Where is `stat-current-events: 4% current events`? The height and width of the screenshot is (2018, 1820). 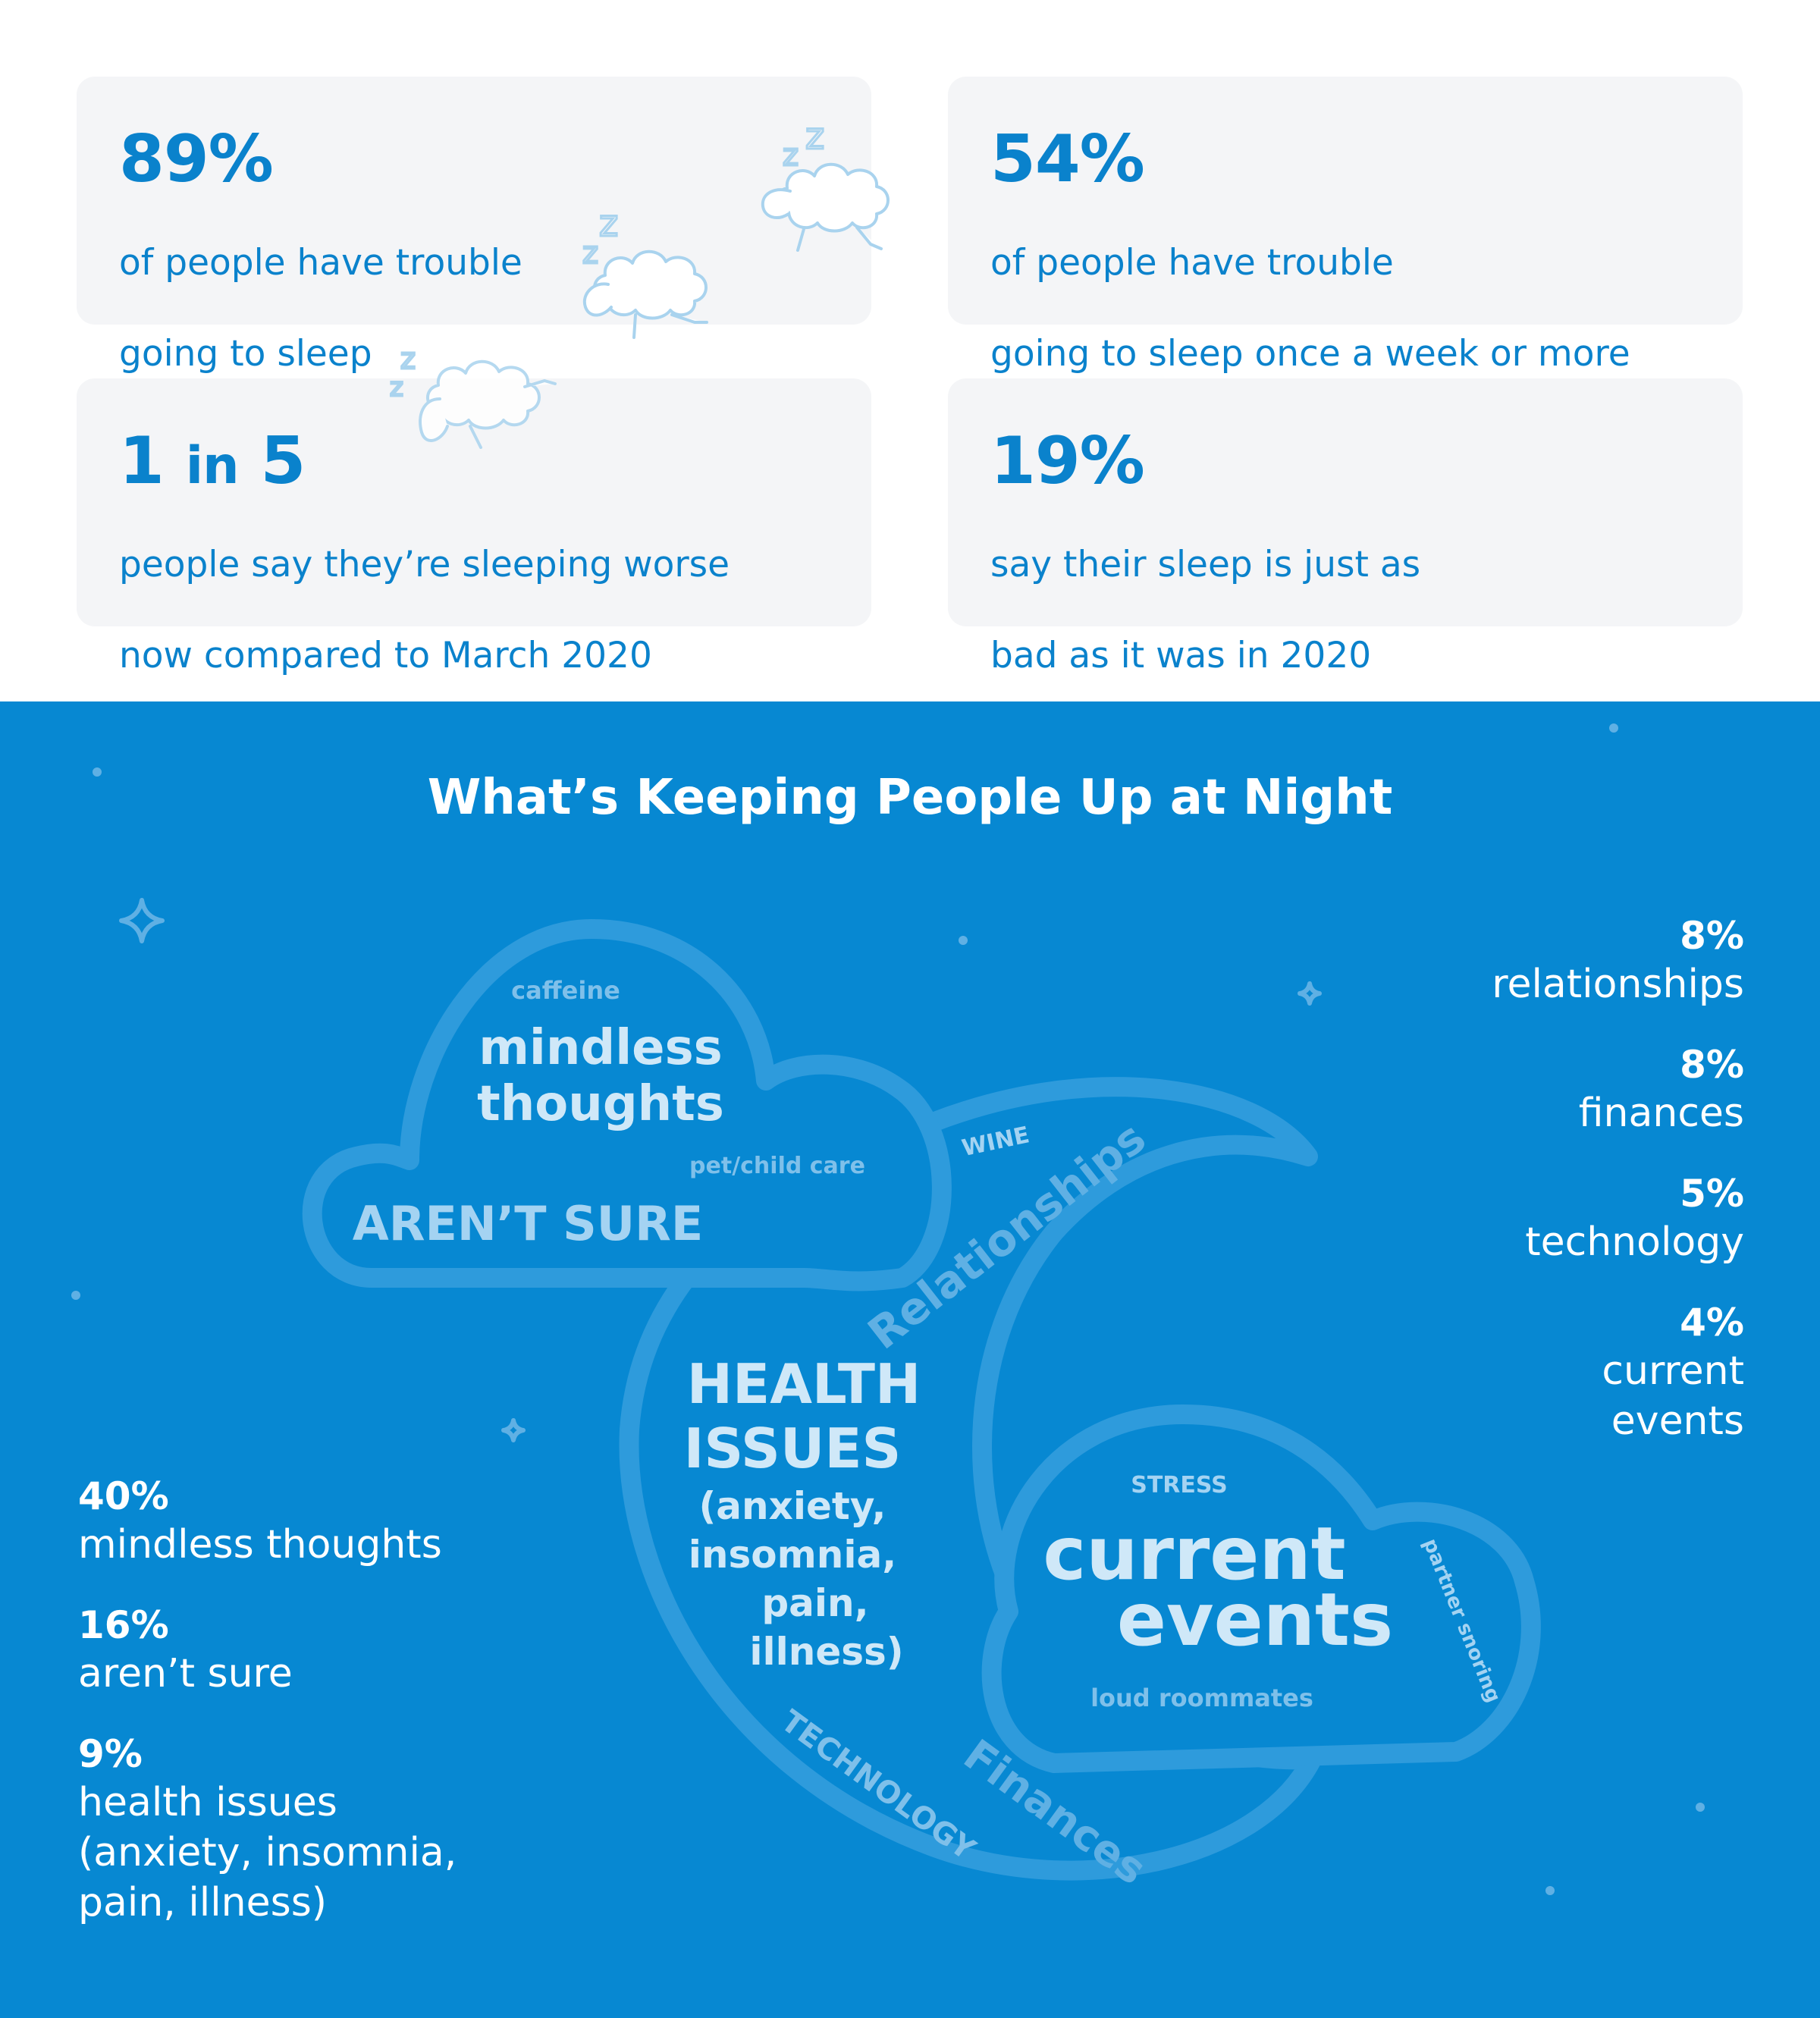
stat-current-events: 4% current events is located at coordinates (1673, 1372).